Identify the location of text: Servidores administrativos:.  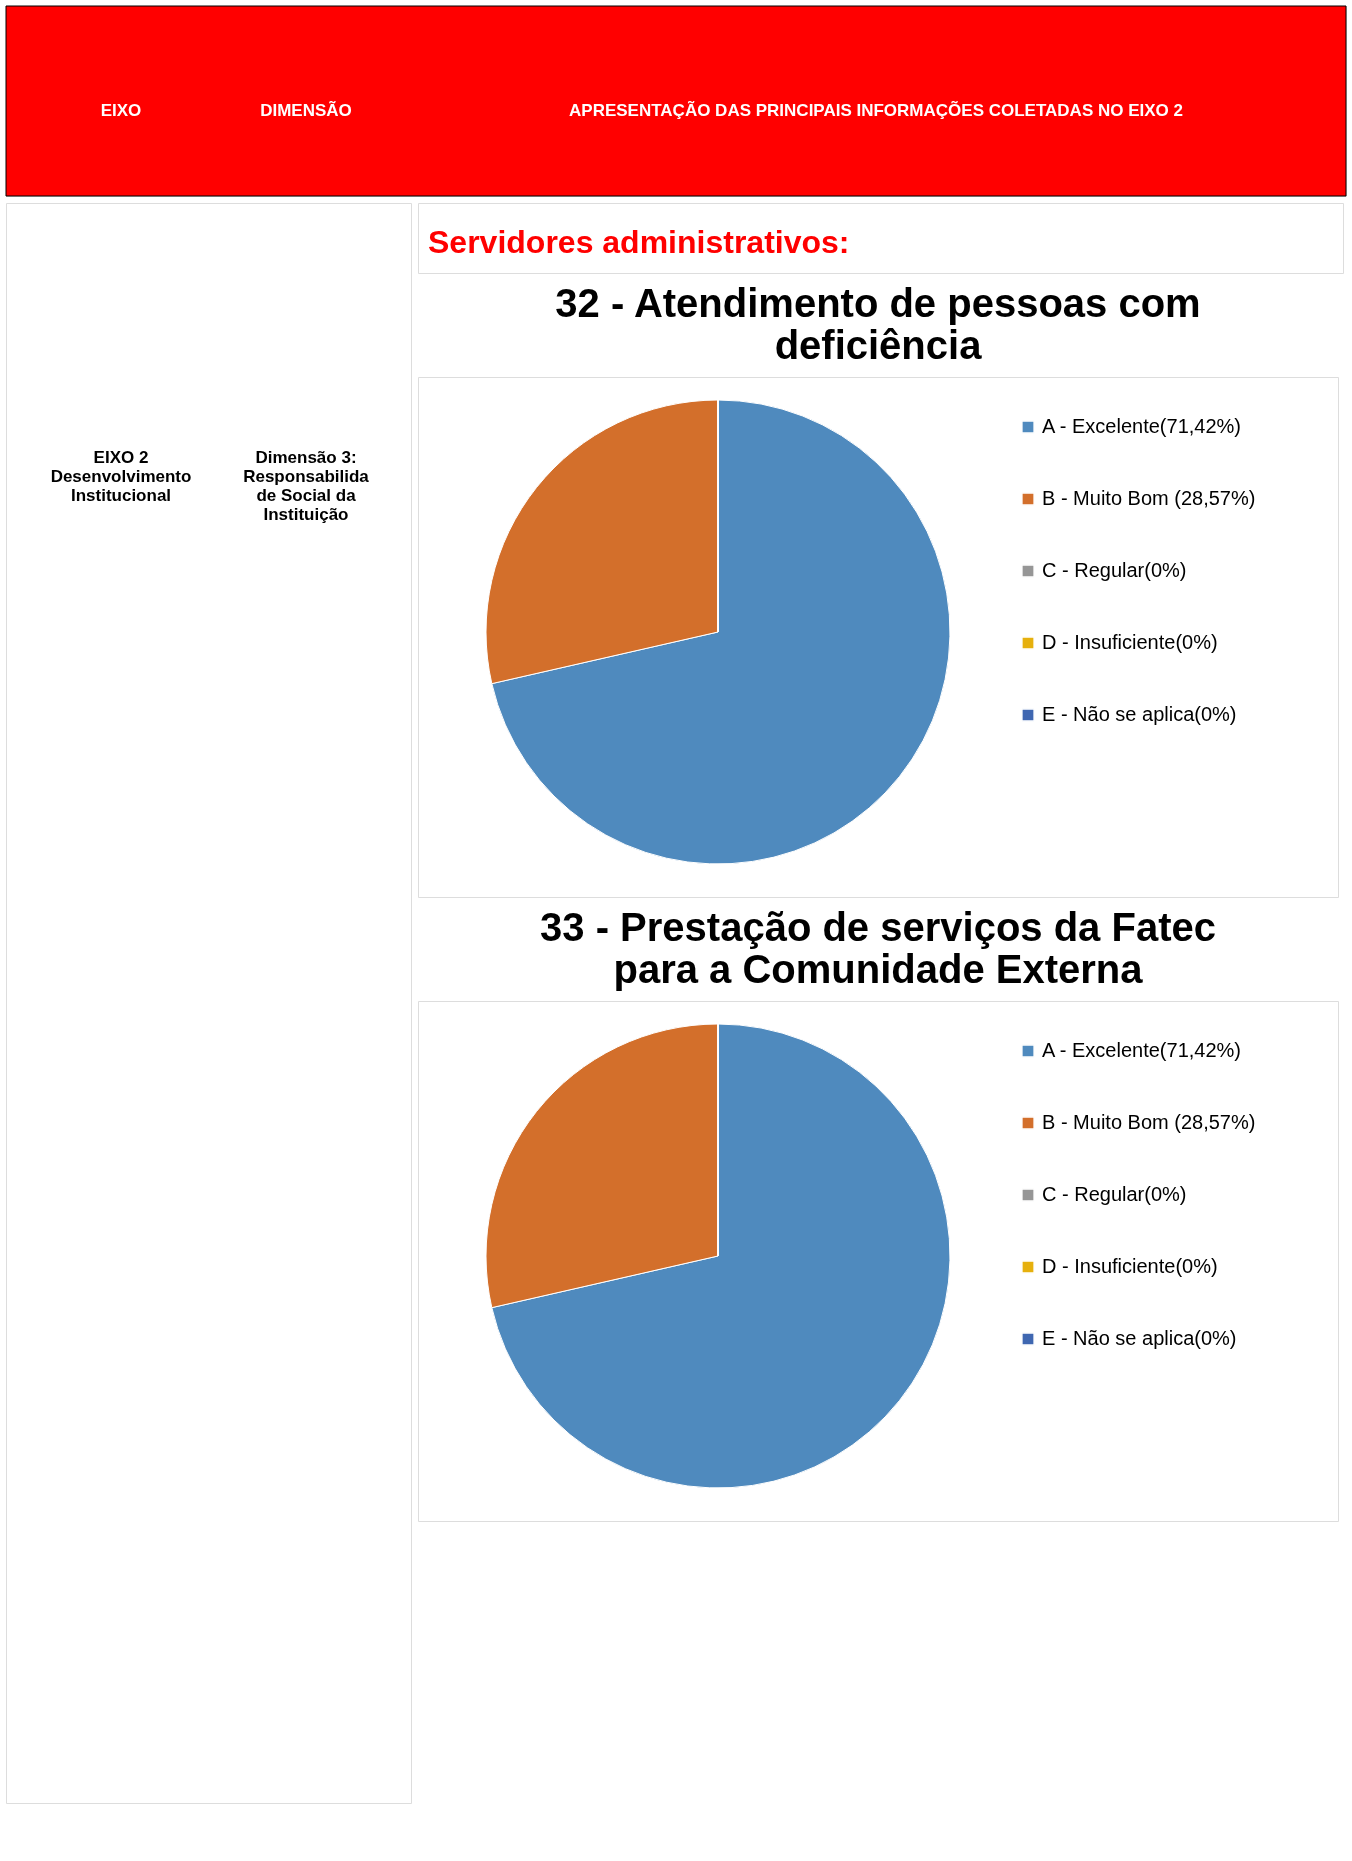
(639, 242).